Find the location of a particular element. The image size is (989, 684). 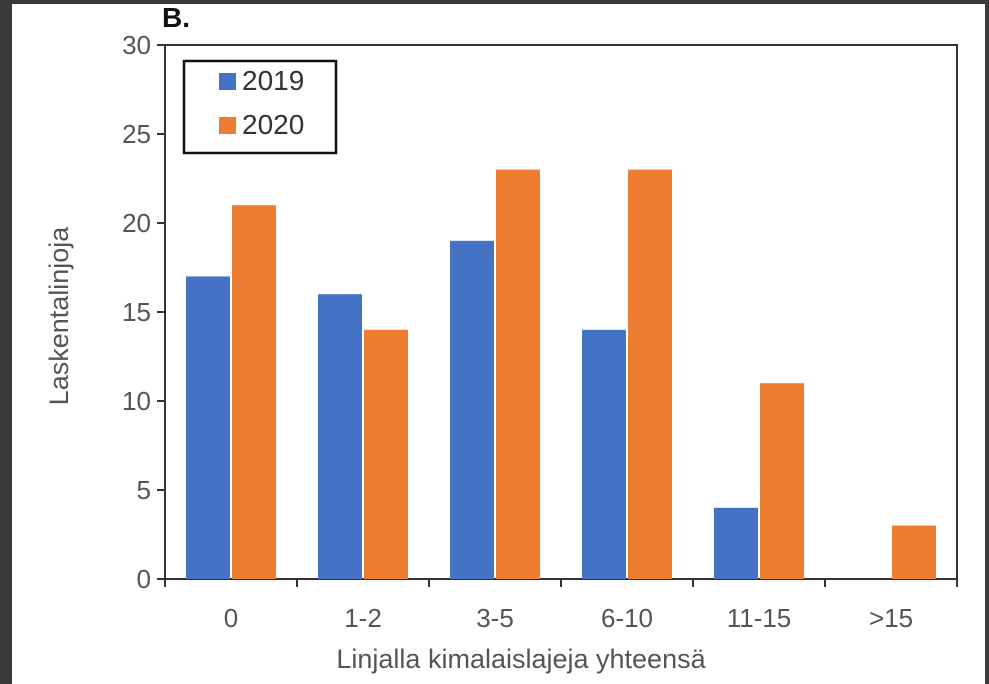

x-tick-label: >15 is located at coordinates (891, 618).